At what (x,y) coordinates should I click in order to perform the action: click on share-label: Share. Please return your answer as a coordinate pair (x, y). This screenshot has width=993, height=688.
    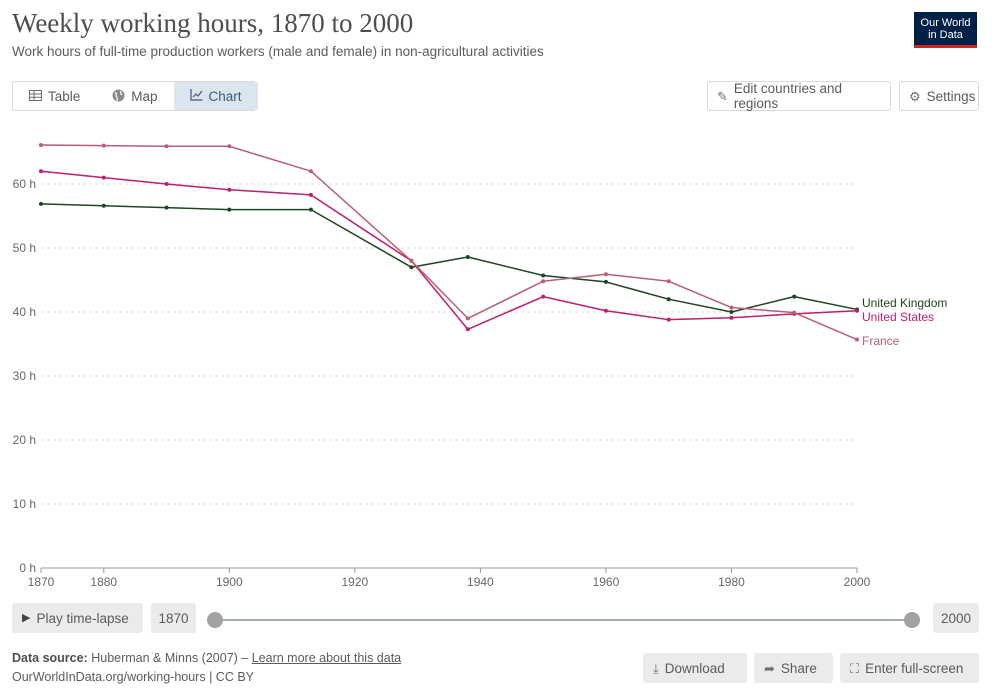
    Looking at the image, I should click on (798, 668).